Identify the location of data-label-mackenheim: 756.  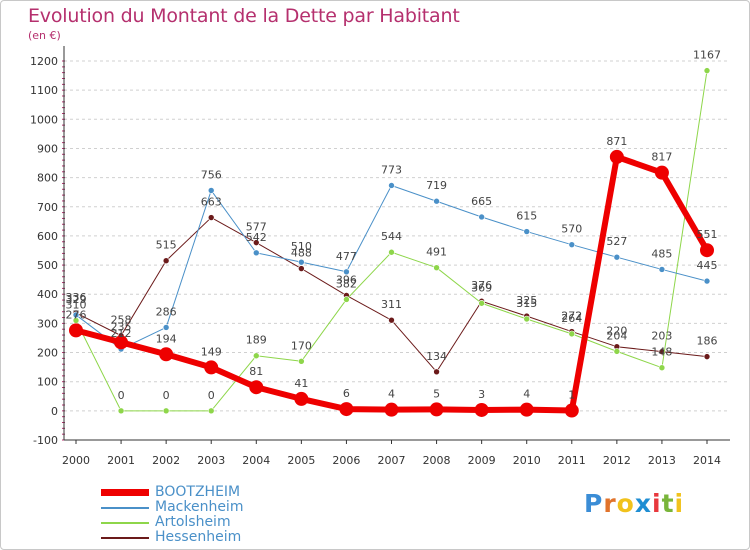
(211, 174).